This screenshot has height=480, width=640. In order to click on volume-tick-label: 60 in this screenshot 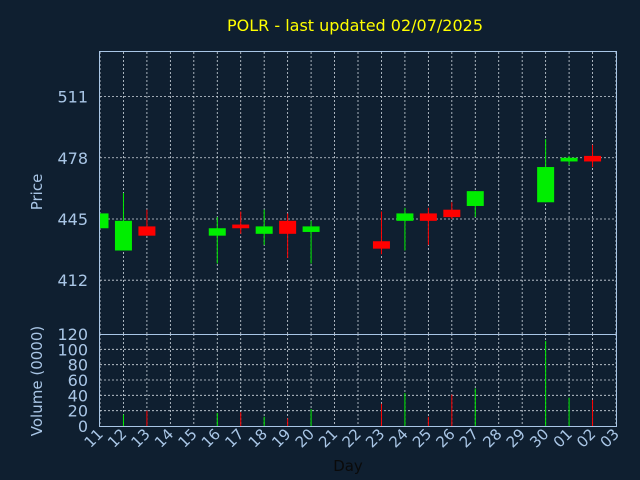, I will do `click(78, 380)`.